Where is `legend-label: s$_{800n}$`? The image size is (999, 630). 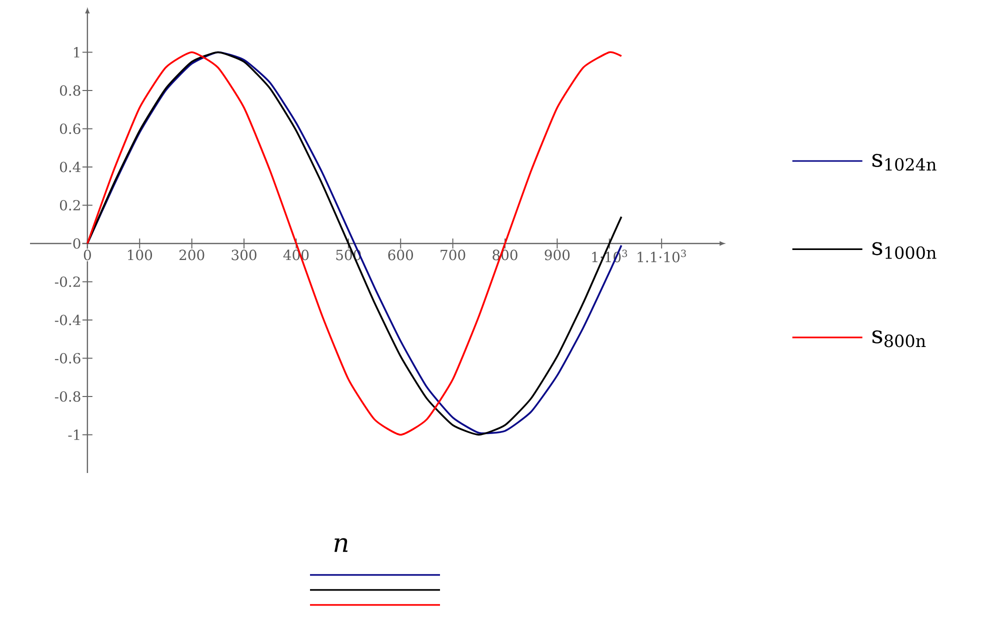 legend-label: s$_{800n}$ is located at coordinates (899, 339).